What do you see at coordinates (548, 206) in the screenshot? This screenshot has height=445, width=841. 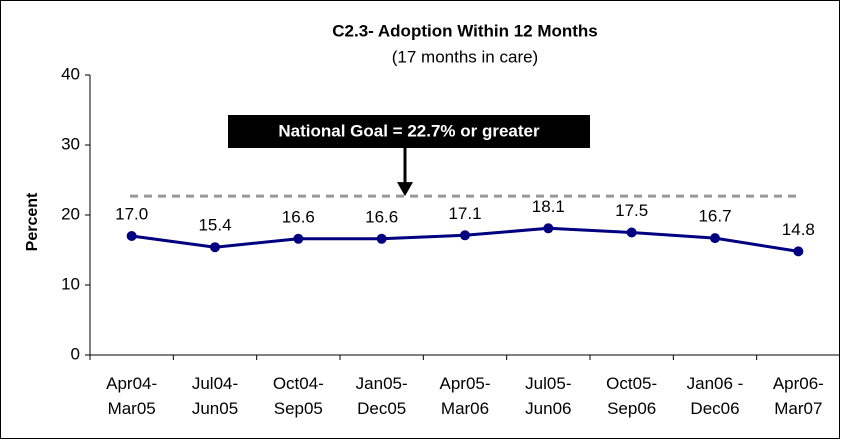 I see `data-label: 18.1` at bounding box center [548, 206].